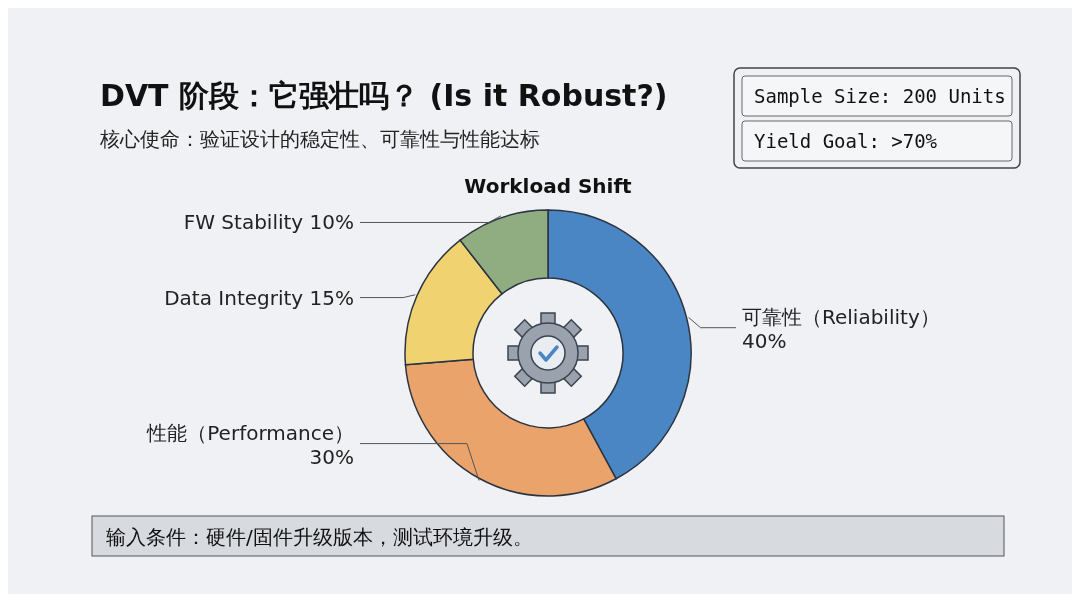 This screenshot has height=602, width=1080. I want to click on text: Yield Goal: >70%, so click(846, 141).